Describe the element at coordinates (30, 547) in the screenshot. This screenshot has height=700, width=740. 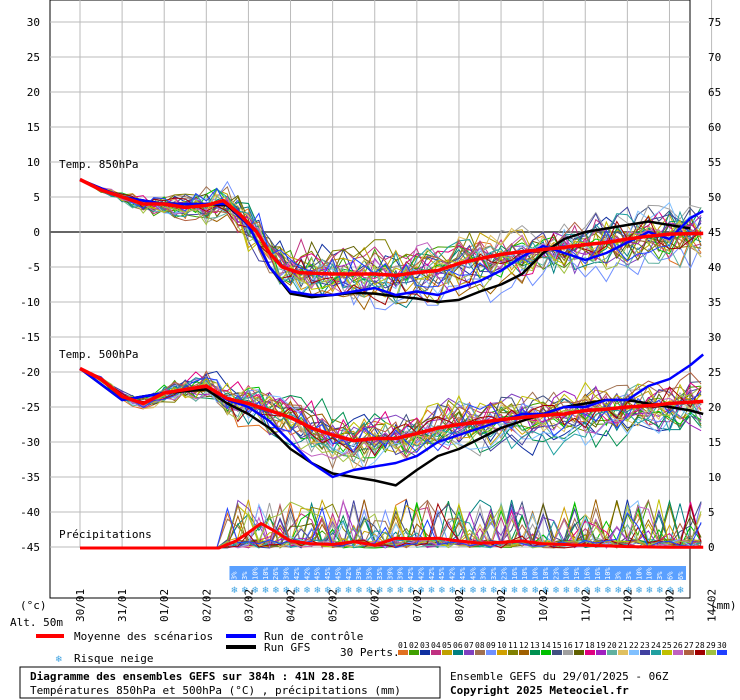
I see `left-tick-label: -45` at that location.